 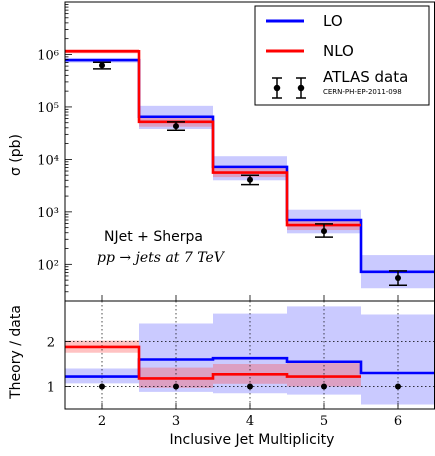 What do you see at coordinates (324, 421) in the screenshot?
I see `x-tick-label-5: 5` at bounding box center [324, 421].